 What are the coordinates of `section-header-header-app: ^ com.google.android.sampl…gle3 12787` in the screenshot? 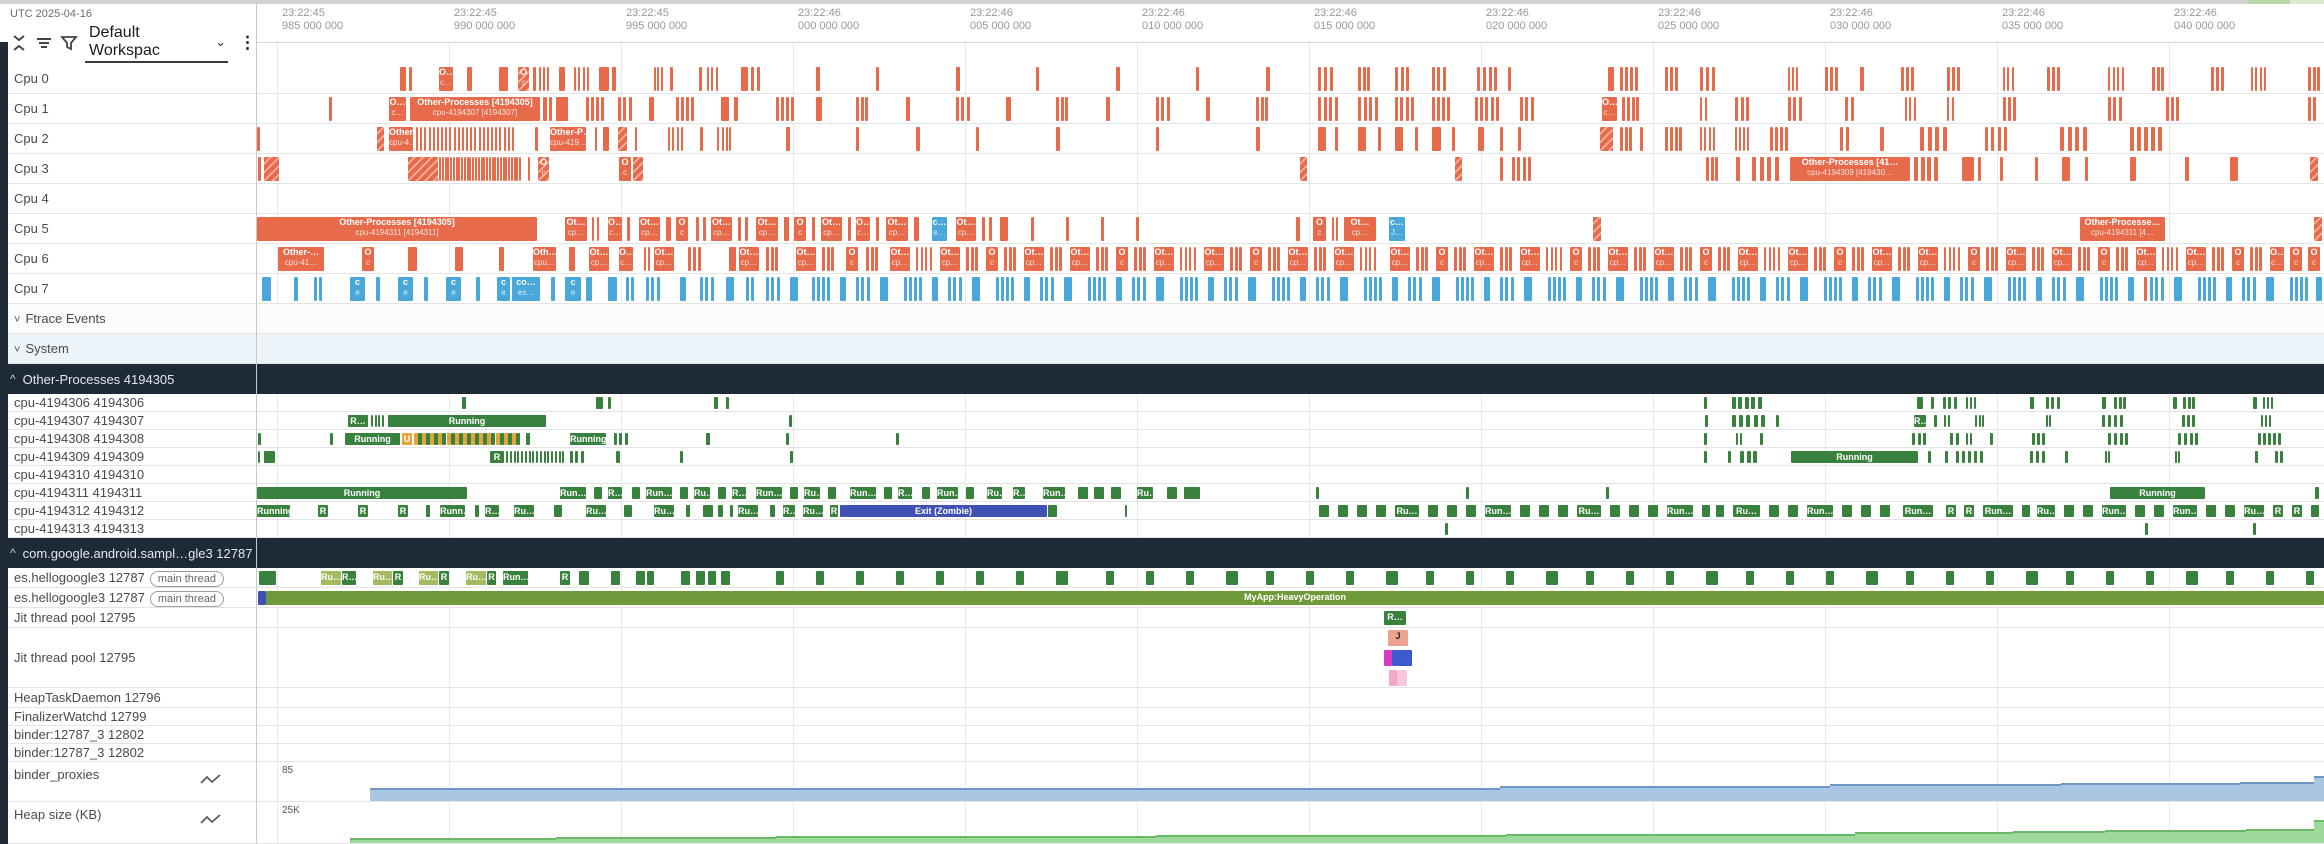 It's located at (1162, 553).